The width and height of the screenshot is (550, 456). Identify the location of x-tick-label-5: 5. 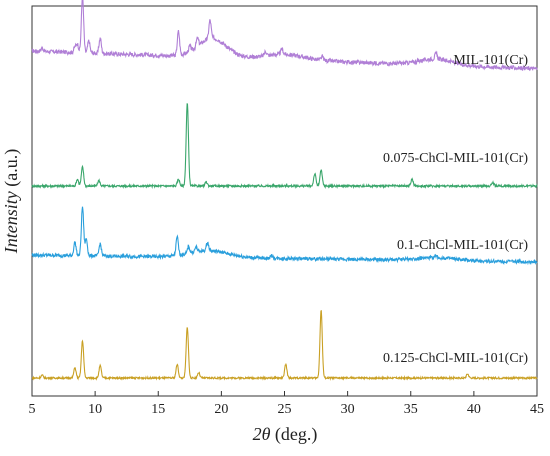
(32, 409).